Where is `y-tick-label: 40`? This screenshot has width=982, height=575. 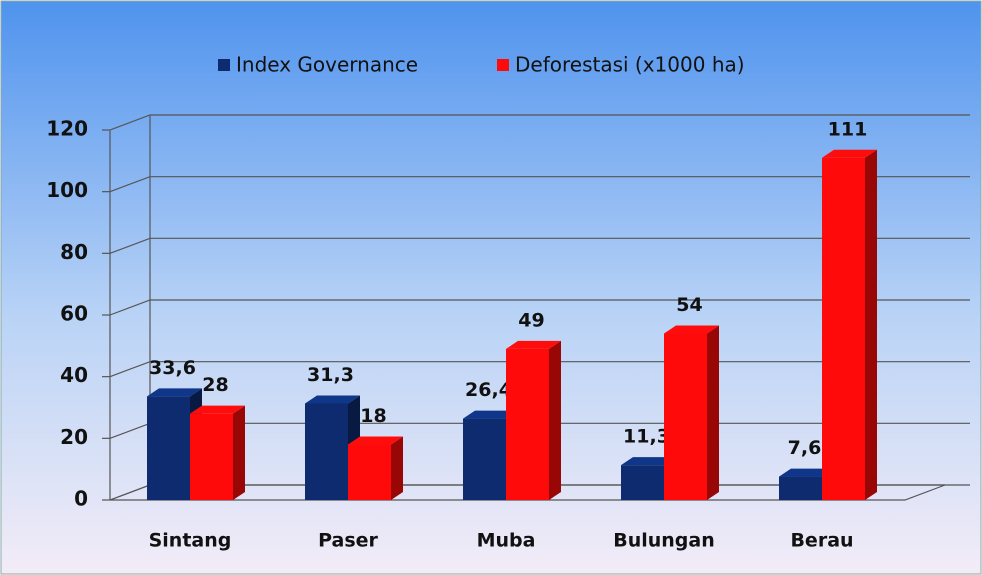
y-tick-label: 40 is located at coordinates (74, 375).